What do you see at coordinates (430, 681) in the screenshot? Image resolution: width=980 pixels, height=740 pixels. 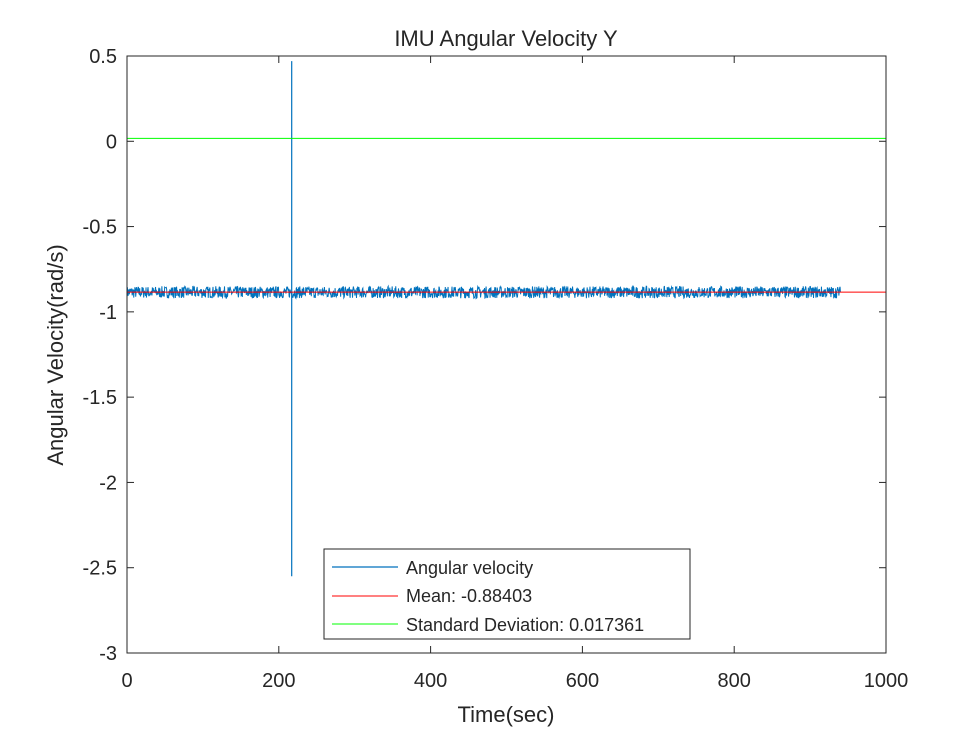 I see `x-tick-label: 400` at bounding box center [430, 681].